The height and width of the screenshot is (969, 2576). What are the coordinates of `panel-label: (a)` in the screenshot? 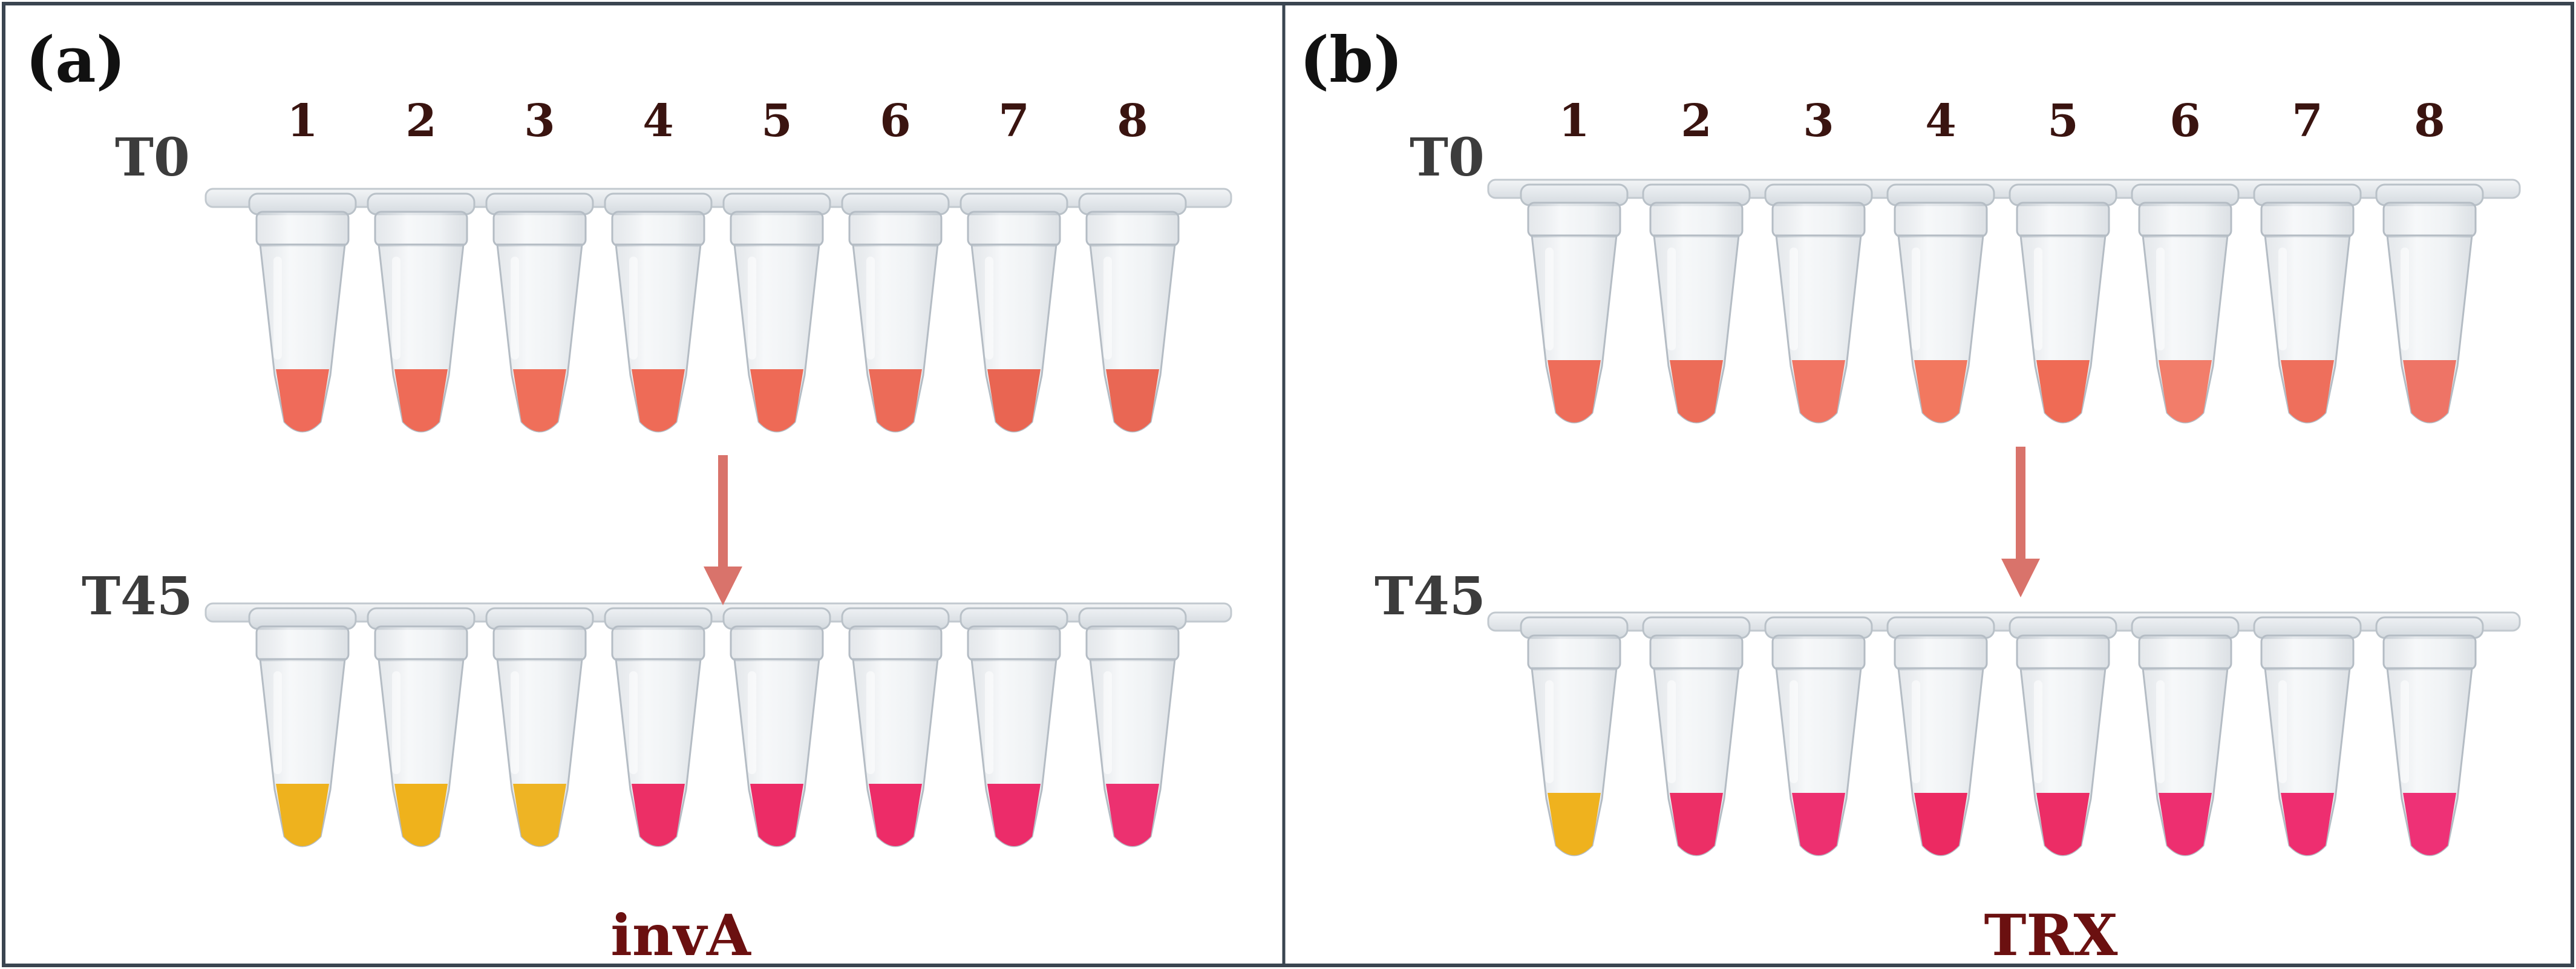 It's located at (75, 59).